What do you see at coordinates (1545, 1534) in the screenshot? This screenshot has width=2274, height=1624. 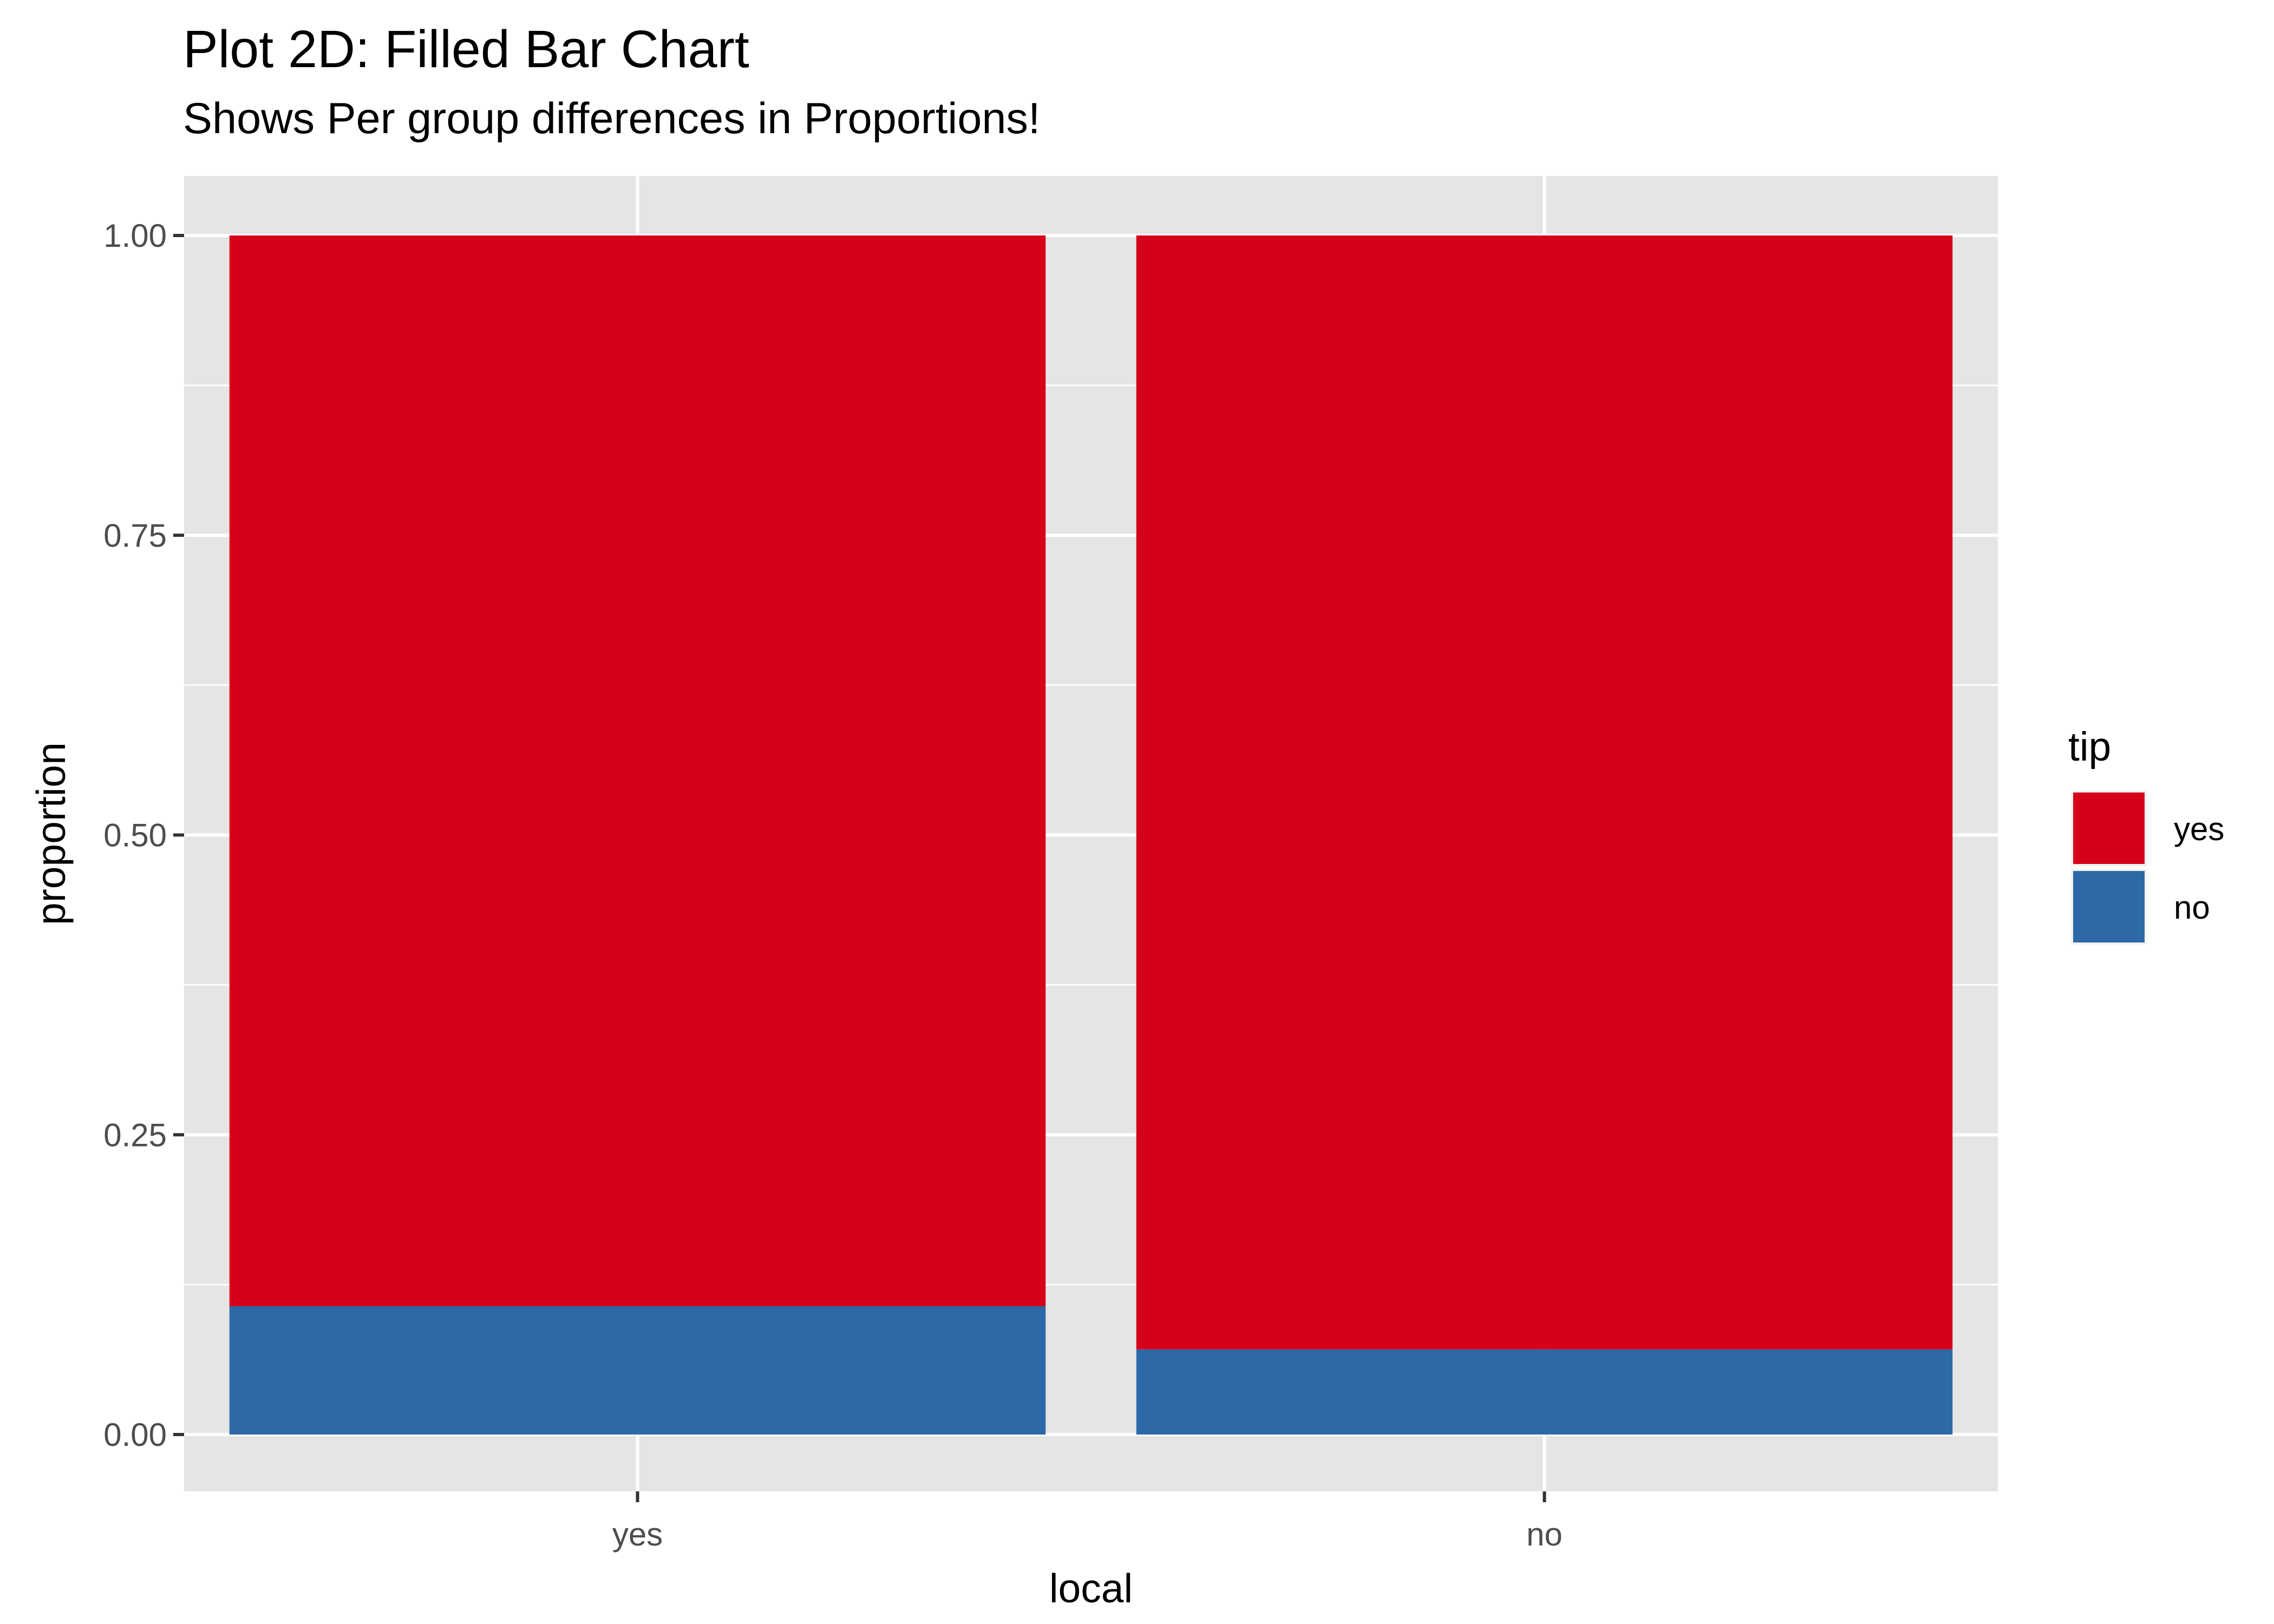 I see `x-tick-label: no` at bounding box center [1545, 1534].